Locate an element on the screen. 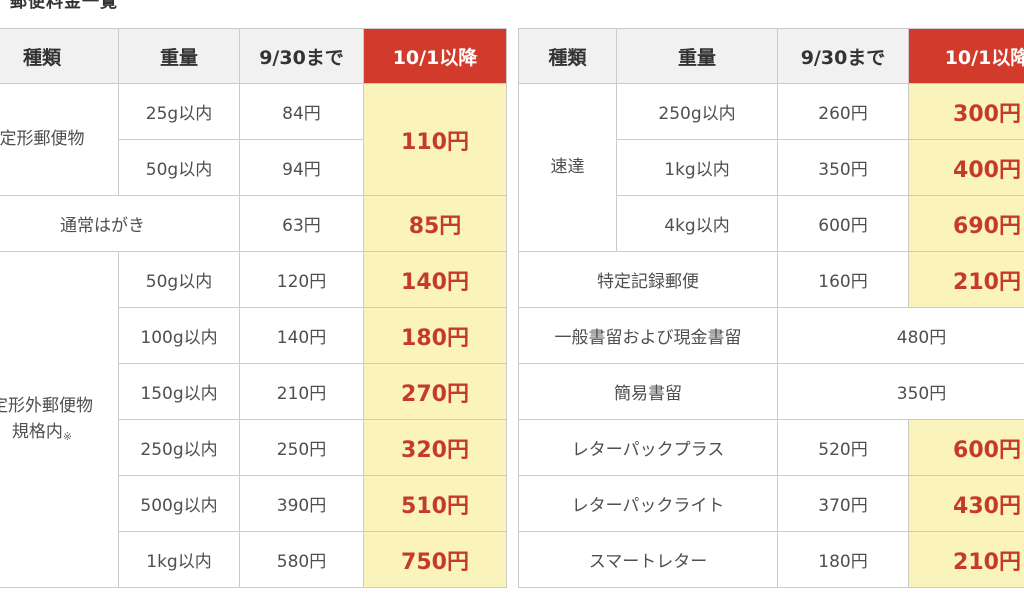  type-cell-letterpack-plus: レターパックプラス is located at coordinates (648, 447).